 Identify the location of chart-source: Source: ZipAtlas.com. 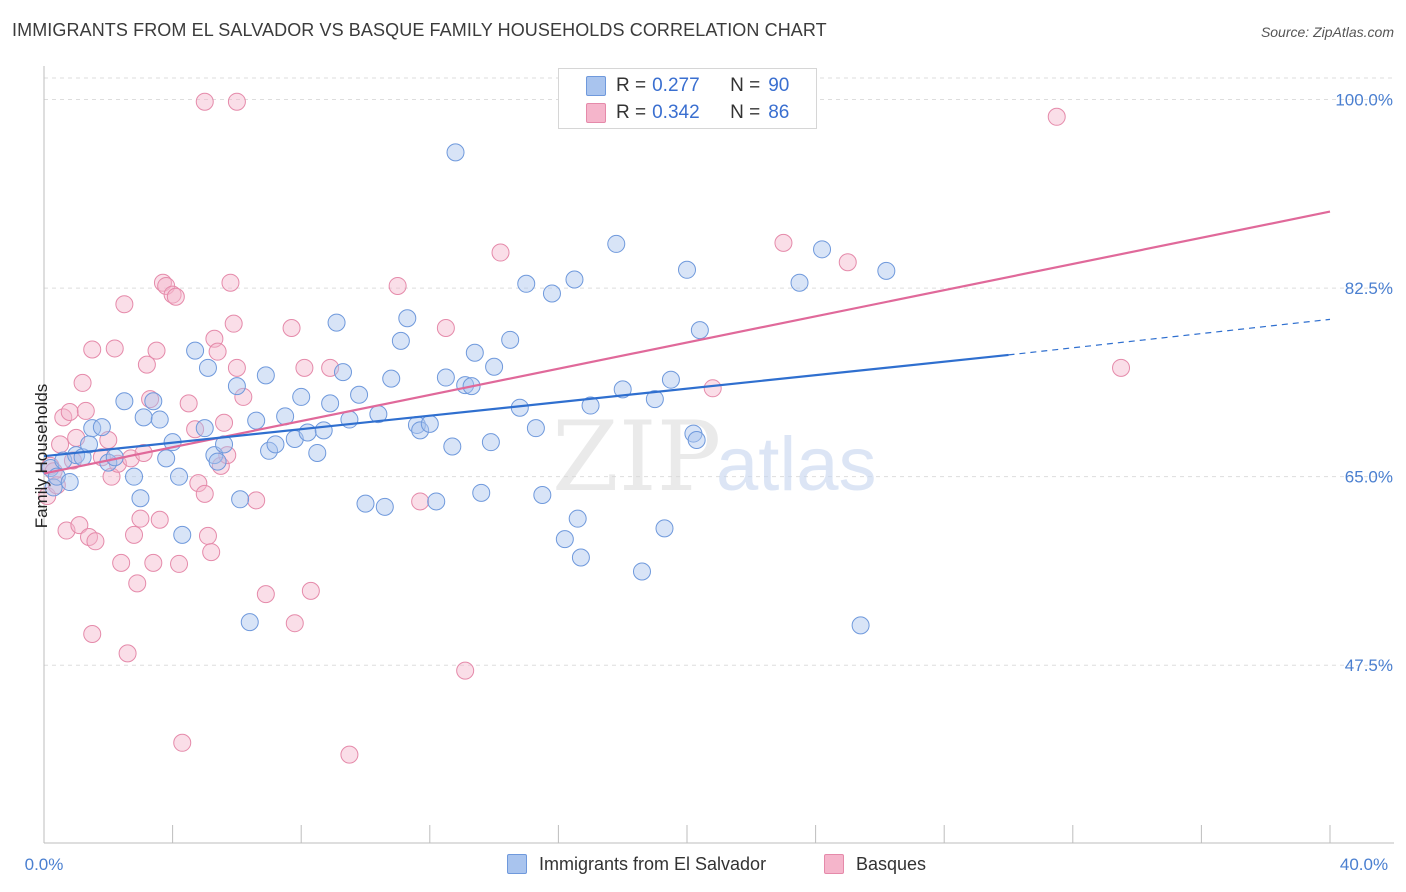
(1327, 32).